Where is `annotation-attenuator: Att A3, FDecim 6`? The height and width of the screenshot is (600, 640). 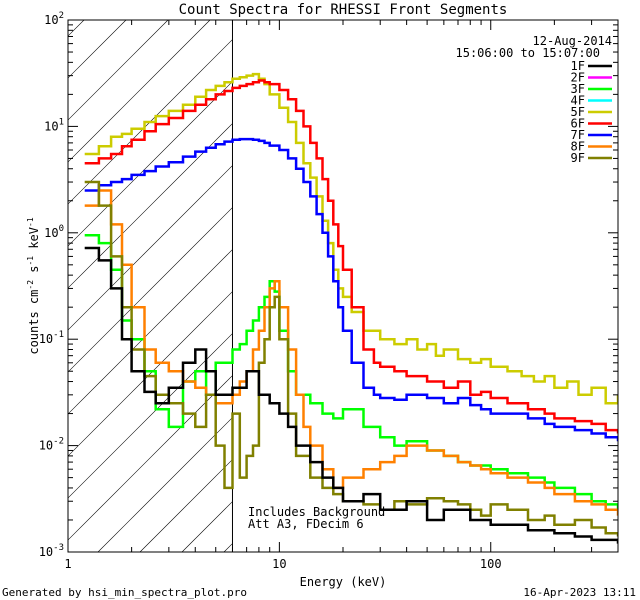
annotation-attenuator: Att A3, FDecim 6 is located at coordinates (306, 524).